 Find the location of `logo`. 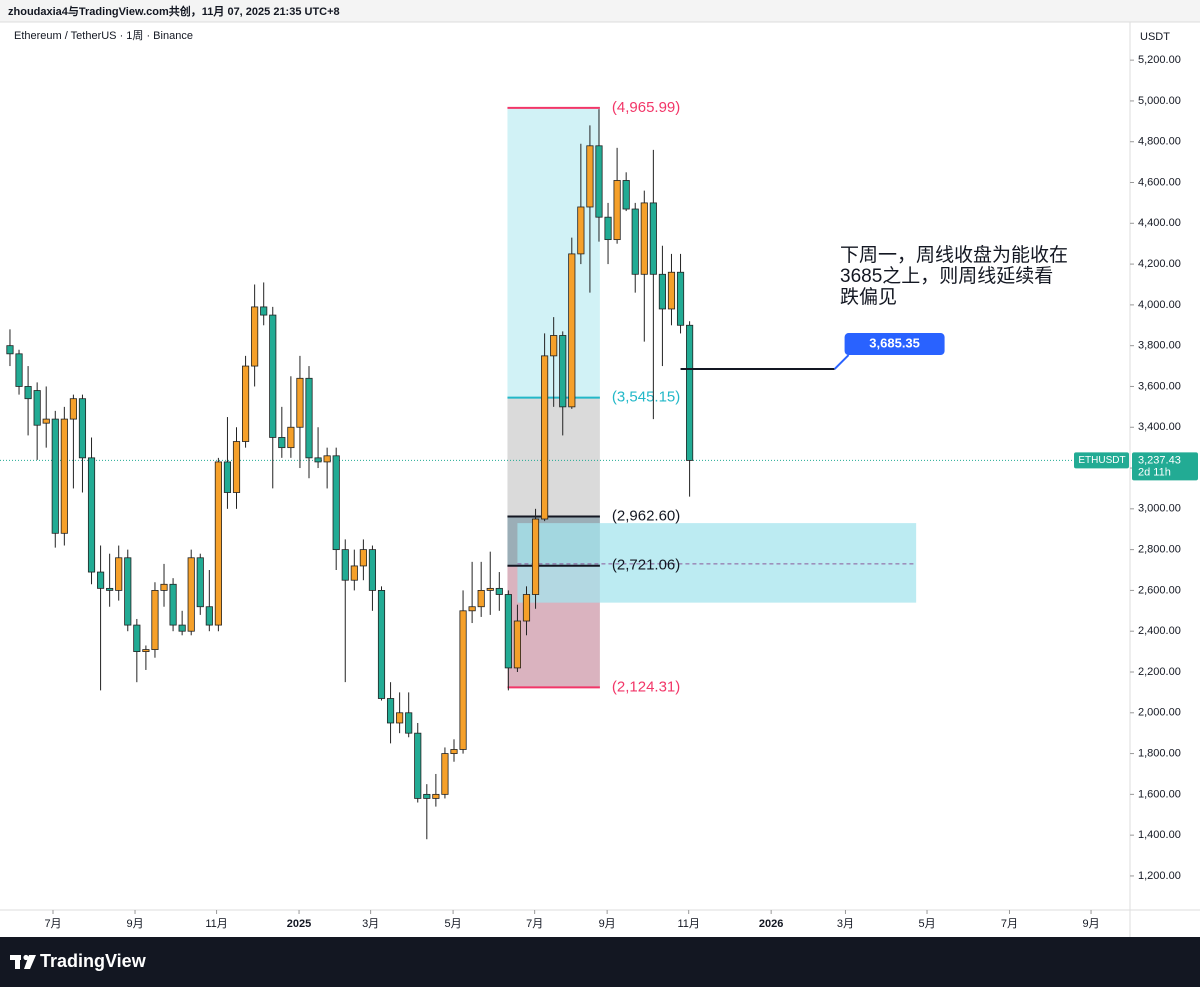

logo is located at coordinates (23, 961).